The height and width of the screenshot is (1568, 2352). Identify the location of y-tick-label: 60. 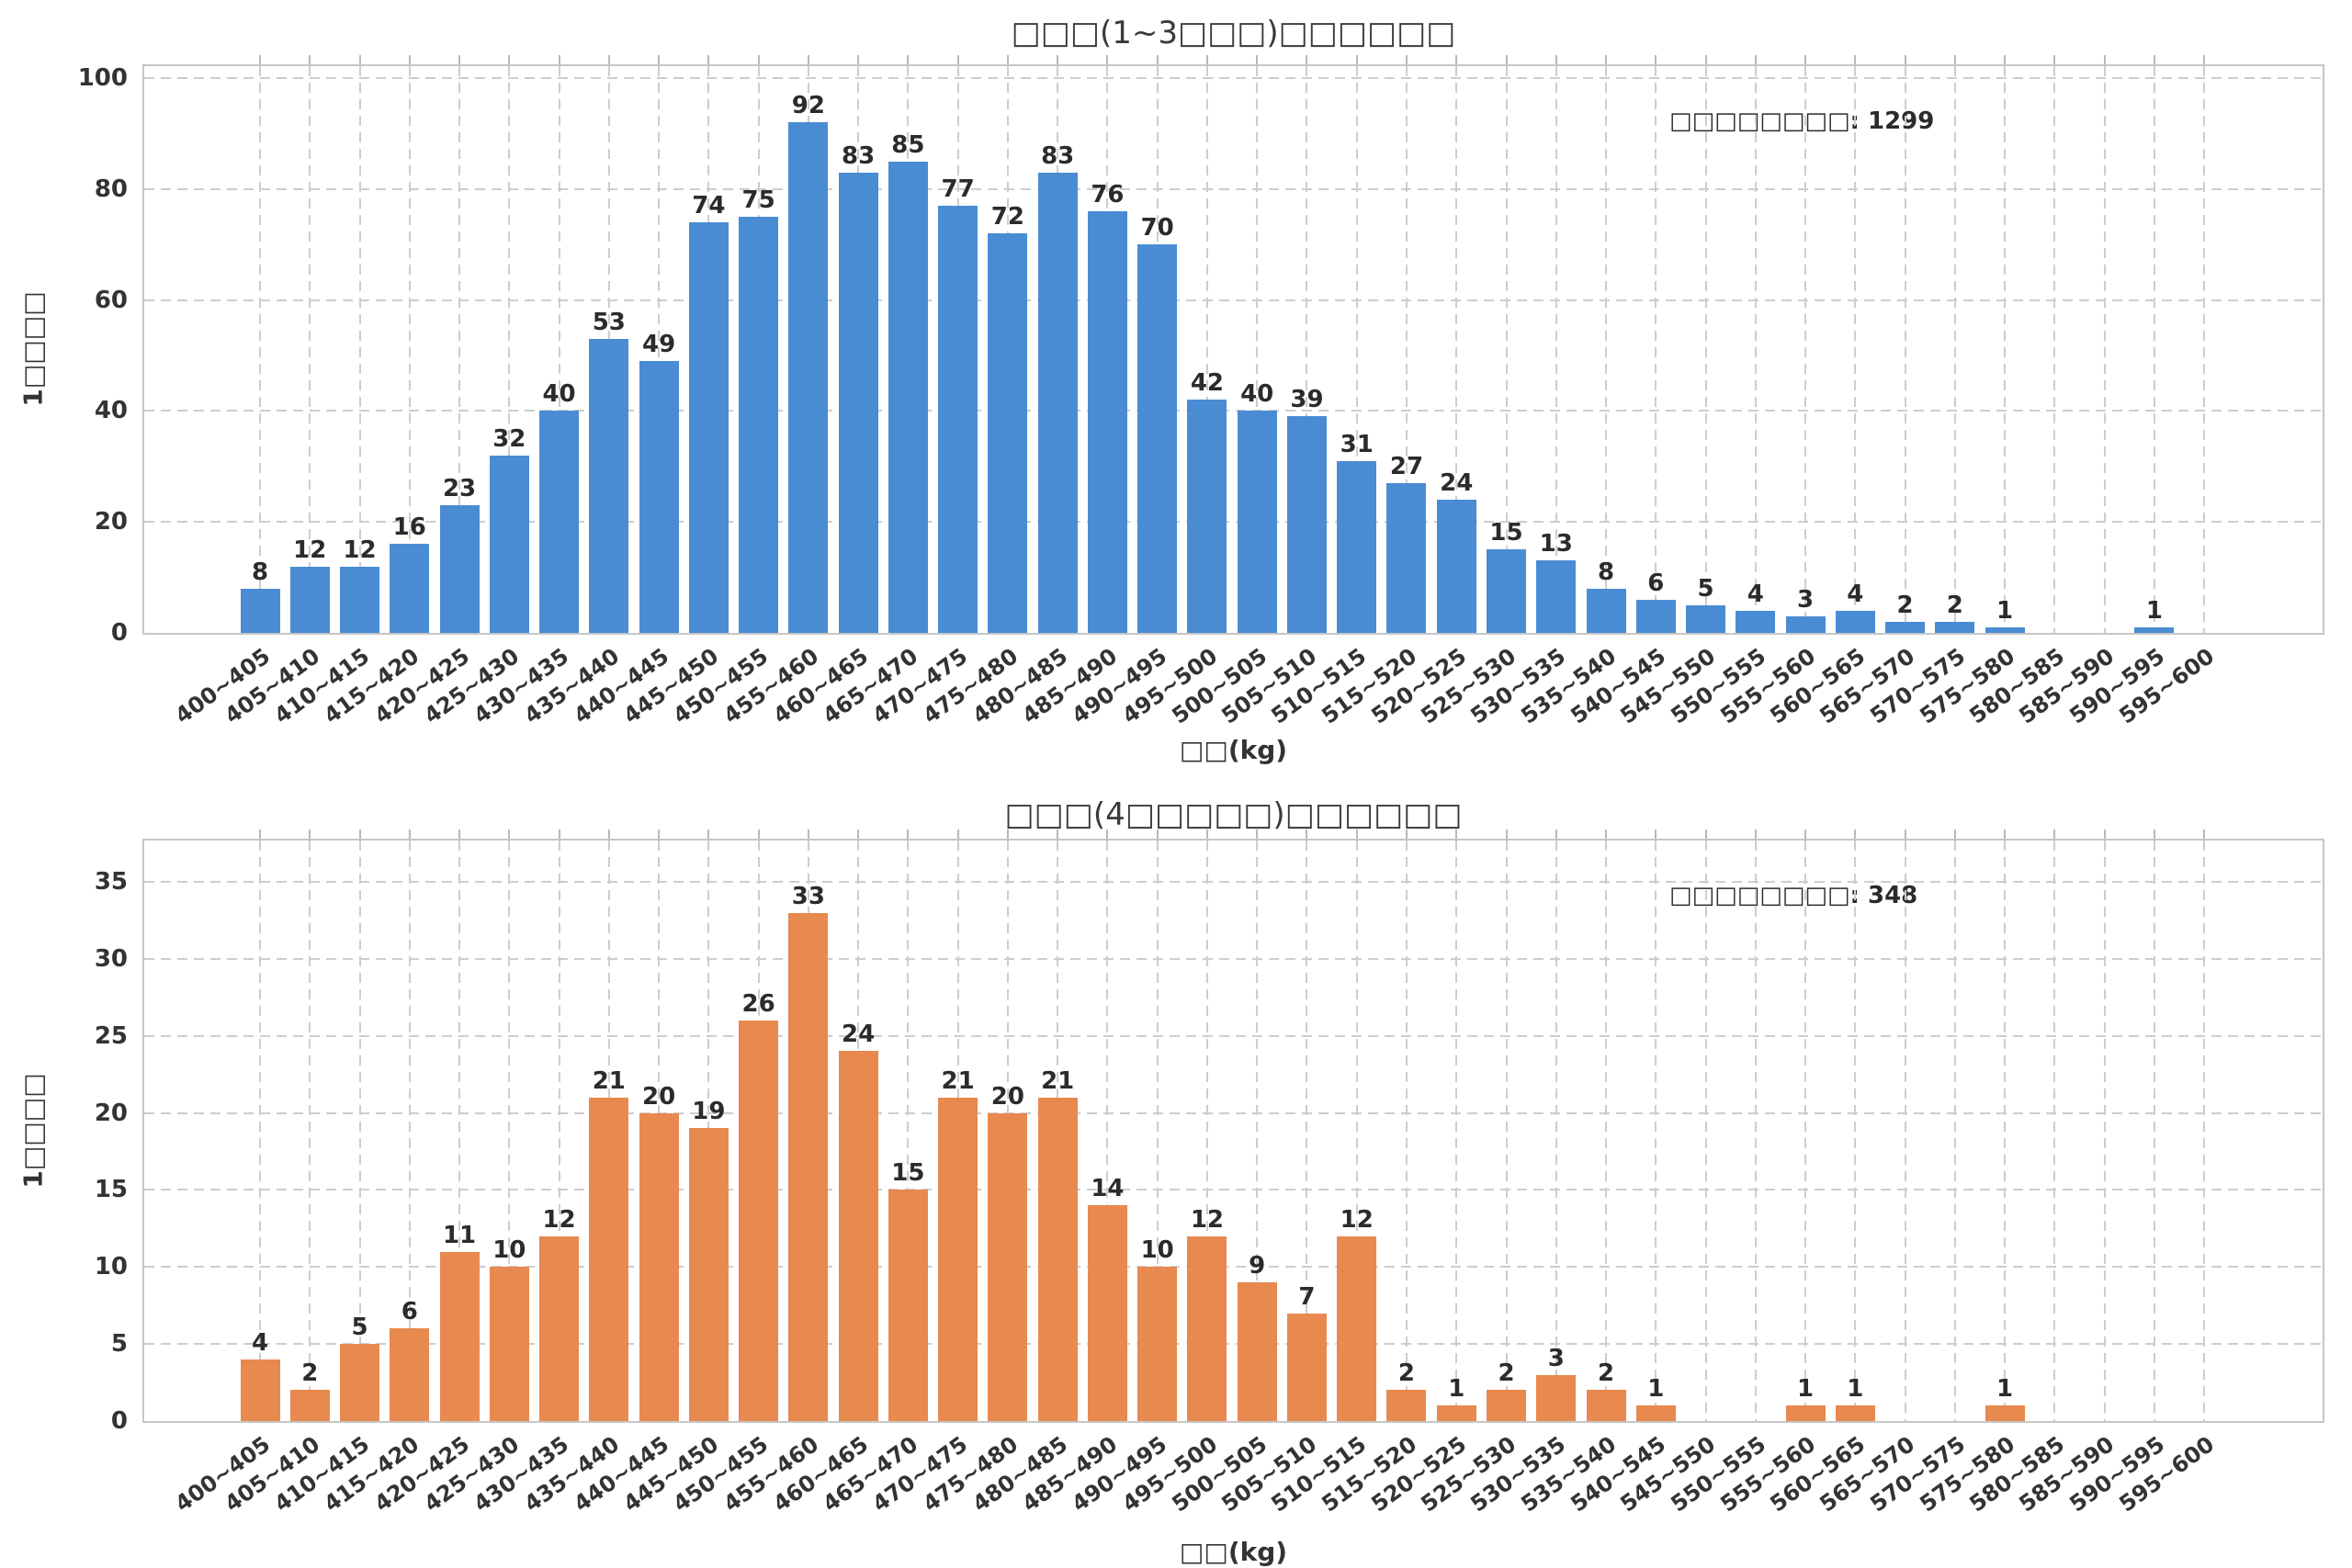
(111, 300).